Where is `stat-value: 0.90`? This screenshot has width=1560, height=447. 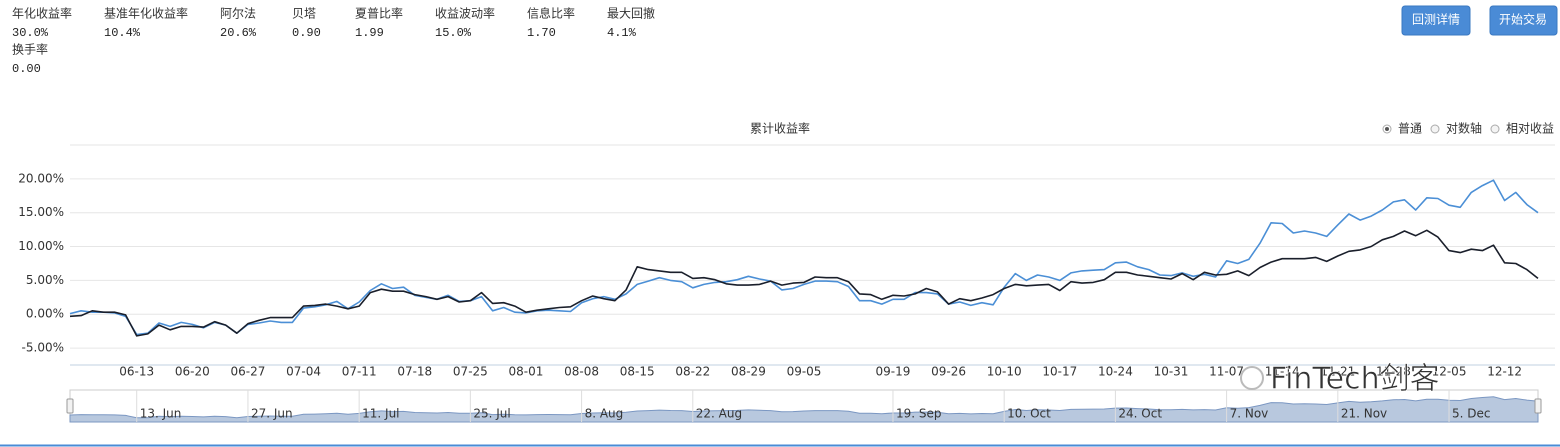 stat-value: 0.90 is located at coordinates (306, 33).